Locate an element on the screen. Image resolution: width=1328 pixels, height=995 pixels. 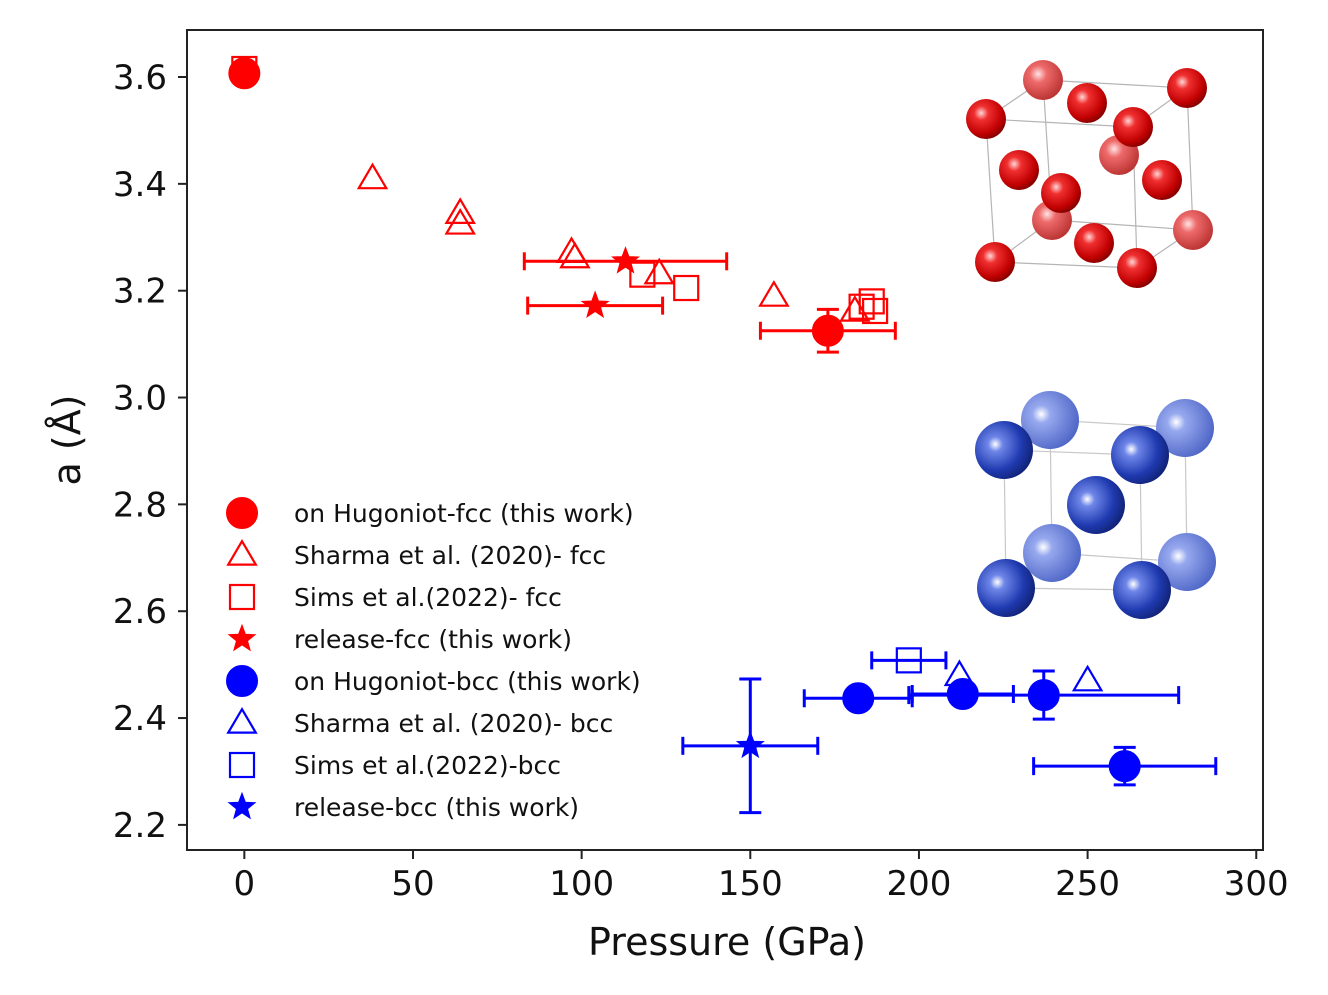
legend-entry-6: Sims et al.(2022)-bcc is located at coordinates (394, 765).